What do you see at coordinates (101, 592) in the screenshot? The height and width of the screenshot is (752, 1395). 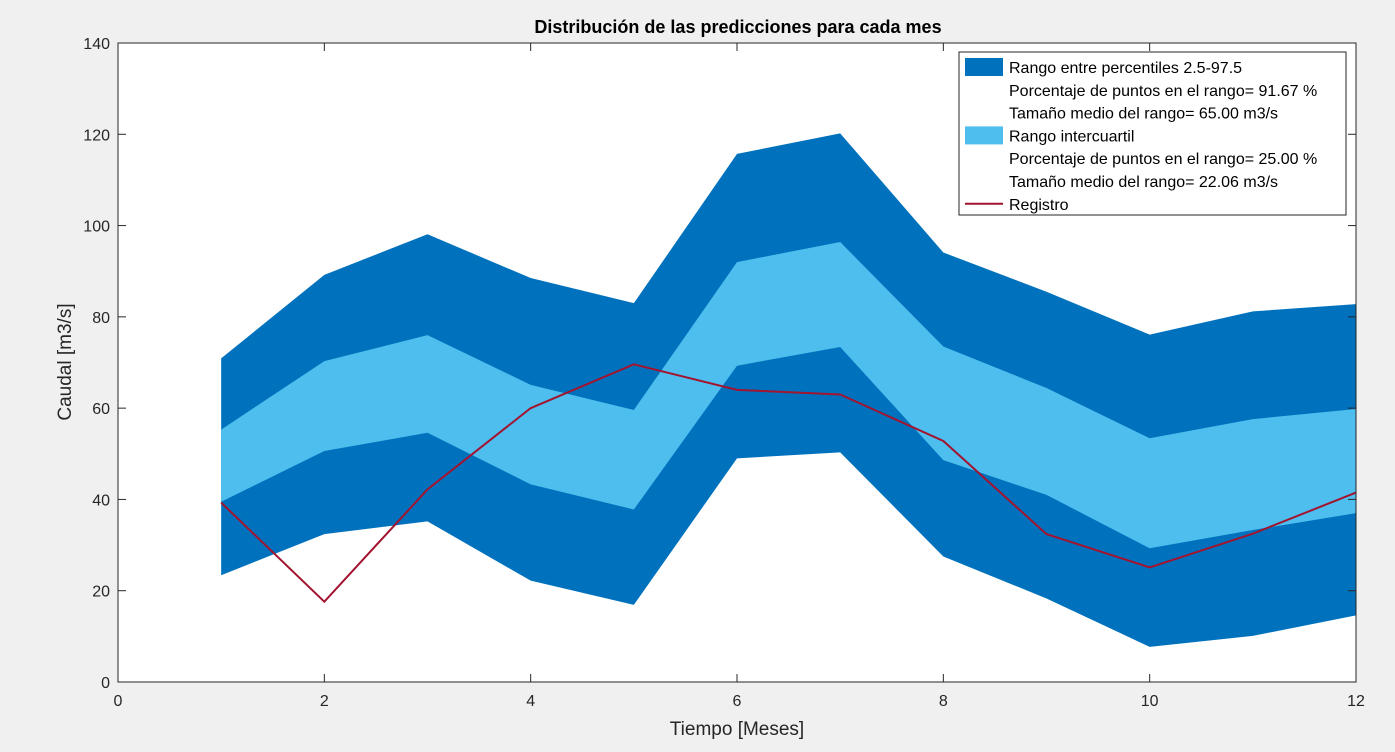 I see `y-tick-label: 20` at bounding box center [101, 592].